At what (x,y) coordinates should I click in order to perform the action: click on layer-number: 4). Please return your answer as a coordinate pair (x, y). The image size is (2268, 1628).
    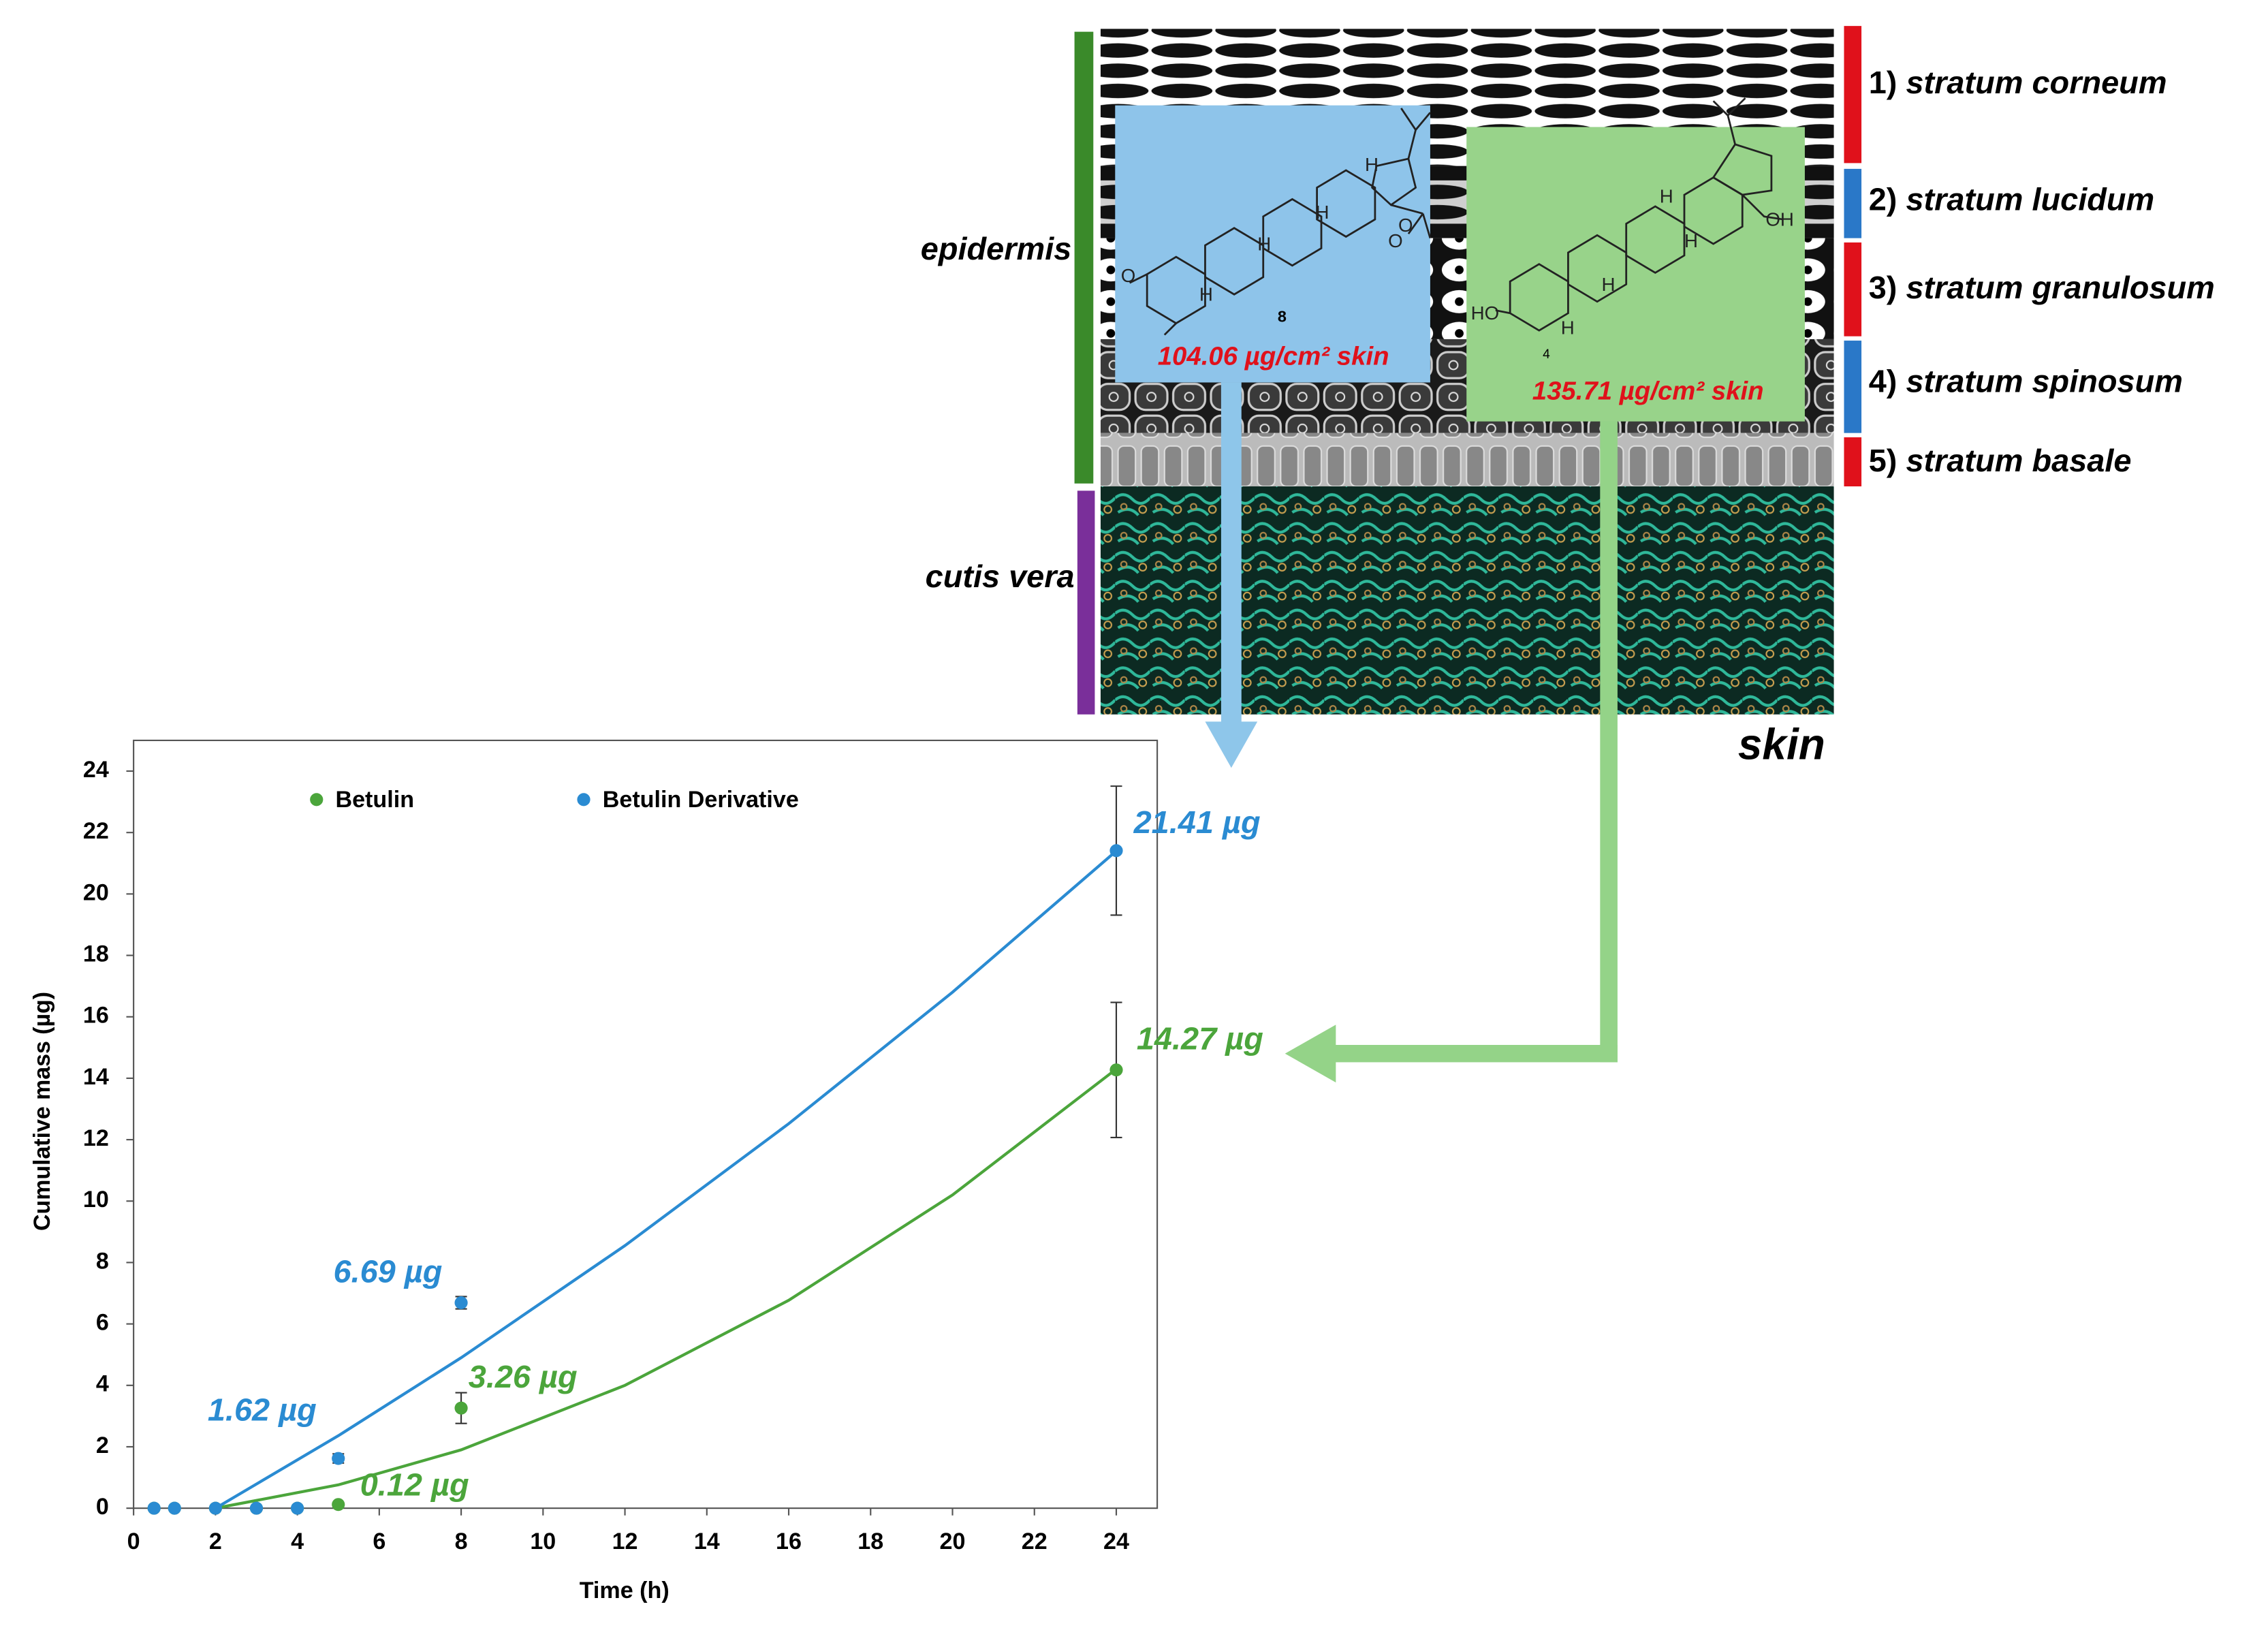
    Looking at the image, I should click on (1883, 381).